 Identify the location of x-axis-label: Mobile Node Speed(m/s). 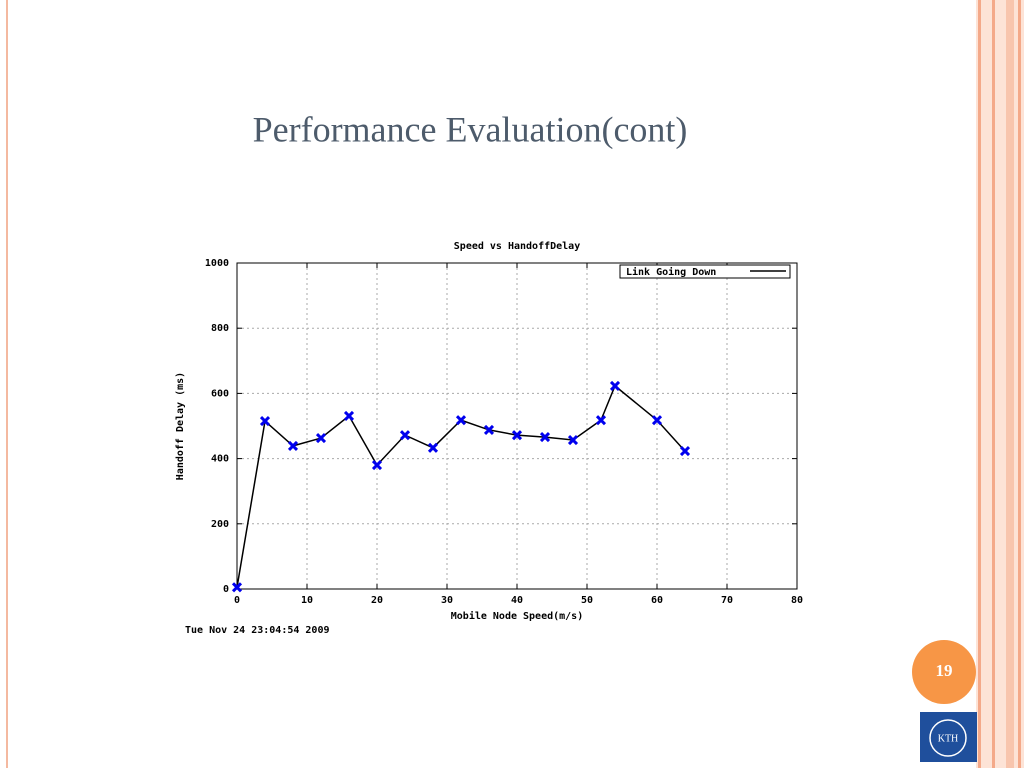
(517, 616).